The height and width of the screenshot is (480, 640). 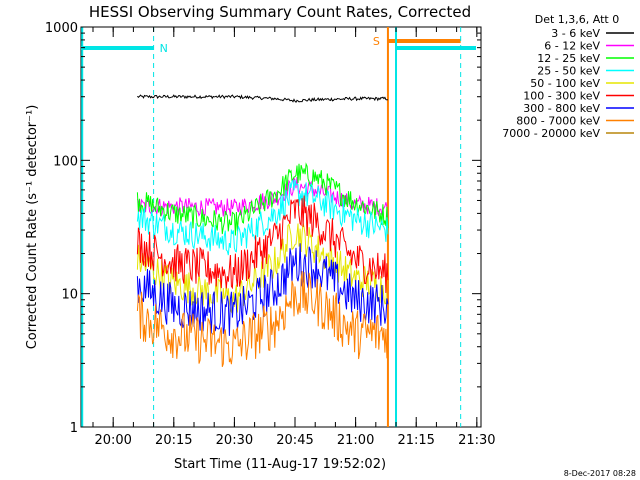 What do you see at coordinates (568, 71) in the screenshot?
I see `legend-entry-label: 25 - 50 keV` at bounding box center [568, 71].